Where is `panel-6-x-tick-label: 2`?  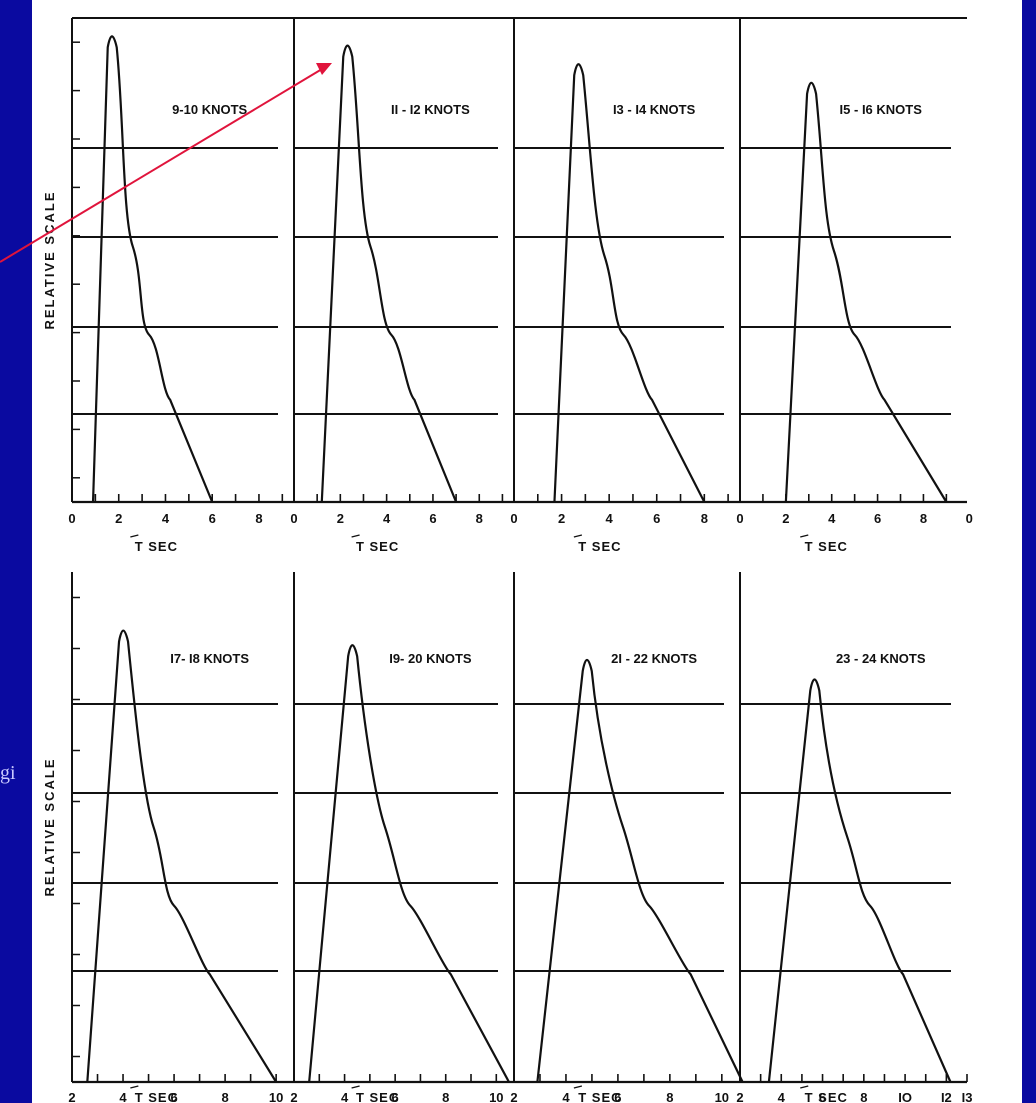
panel-6-x-tick-label: 2 is located at coordinates (293, 1096).